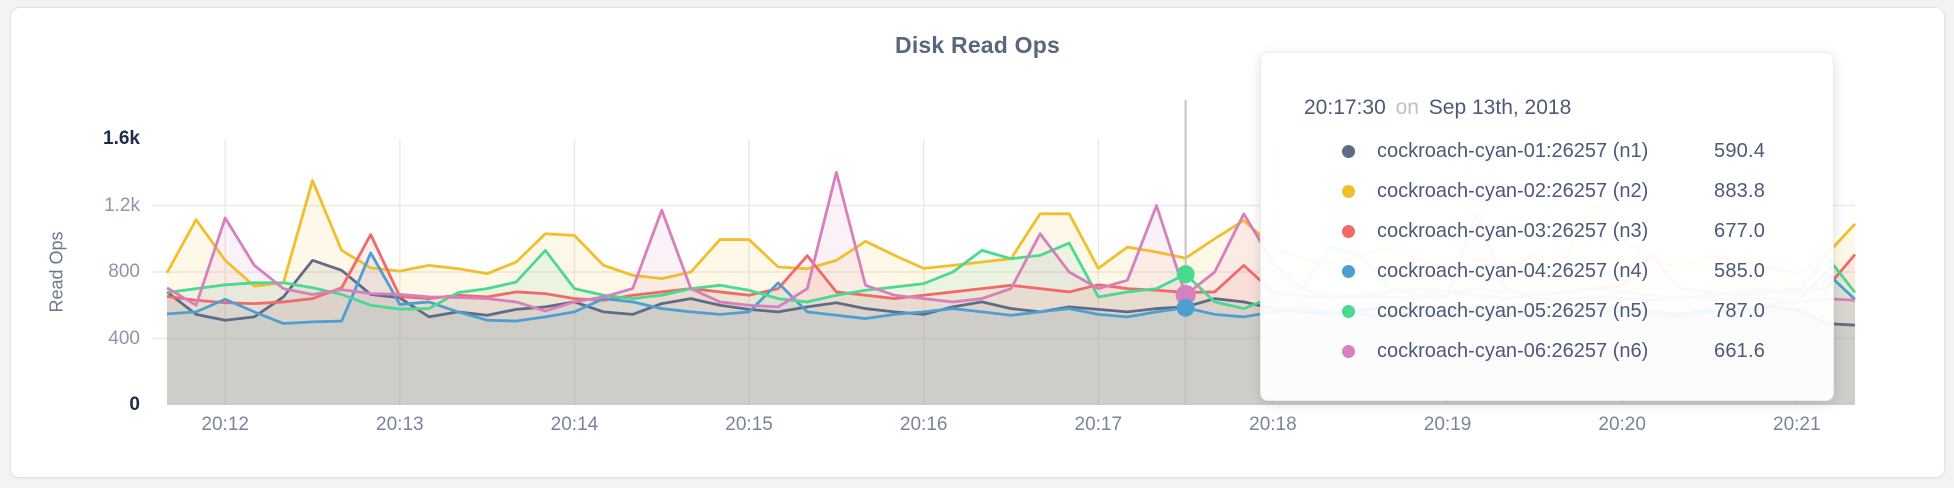  What do you see at coordinates (1740, 150) in the screenshot?
I see `series-value: 590.4` at bounding box center [1740, 150].